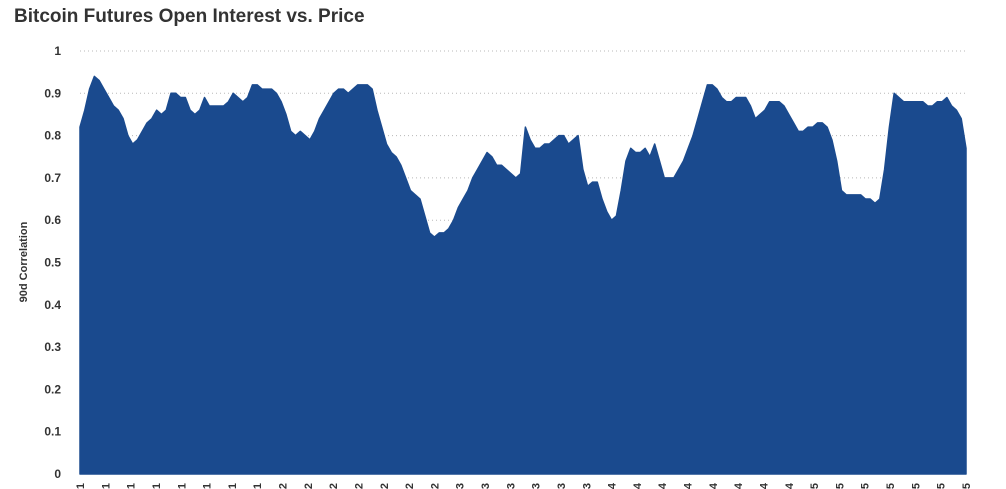 The width and height of the screenshot is (1006, 489). Describe the element at coordinates (52, 305) in the screenshot. I see `y-tick-label: 0.4` at that location.